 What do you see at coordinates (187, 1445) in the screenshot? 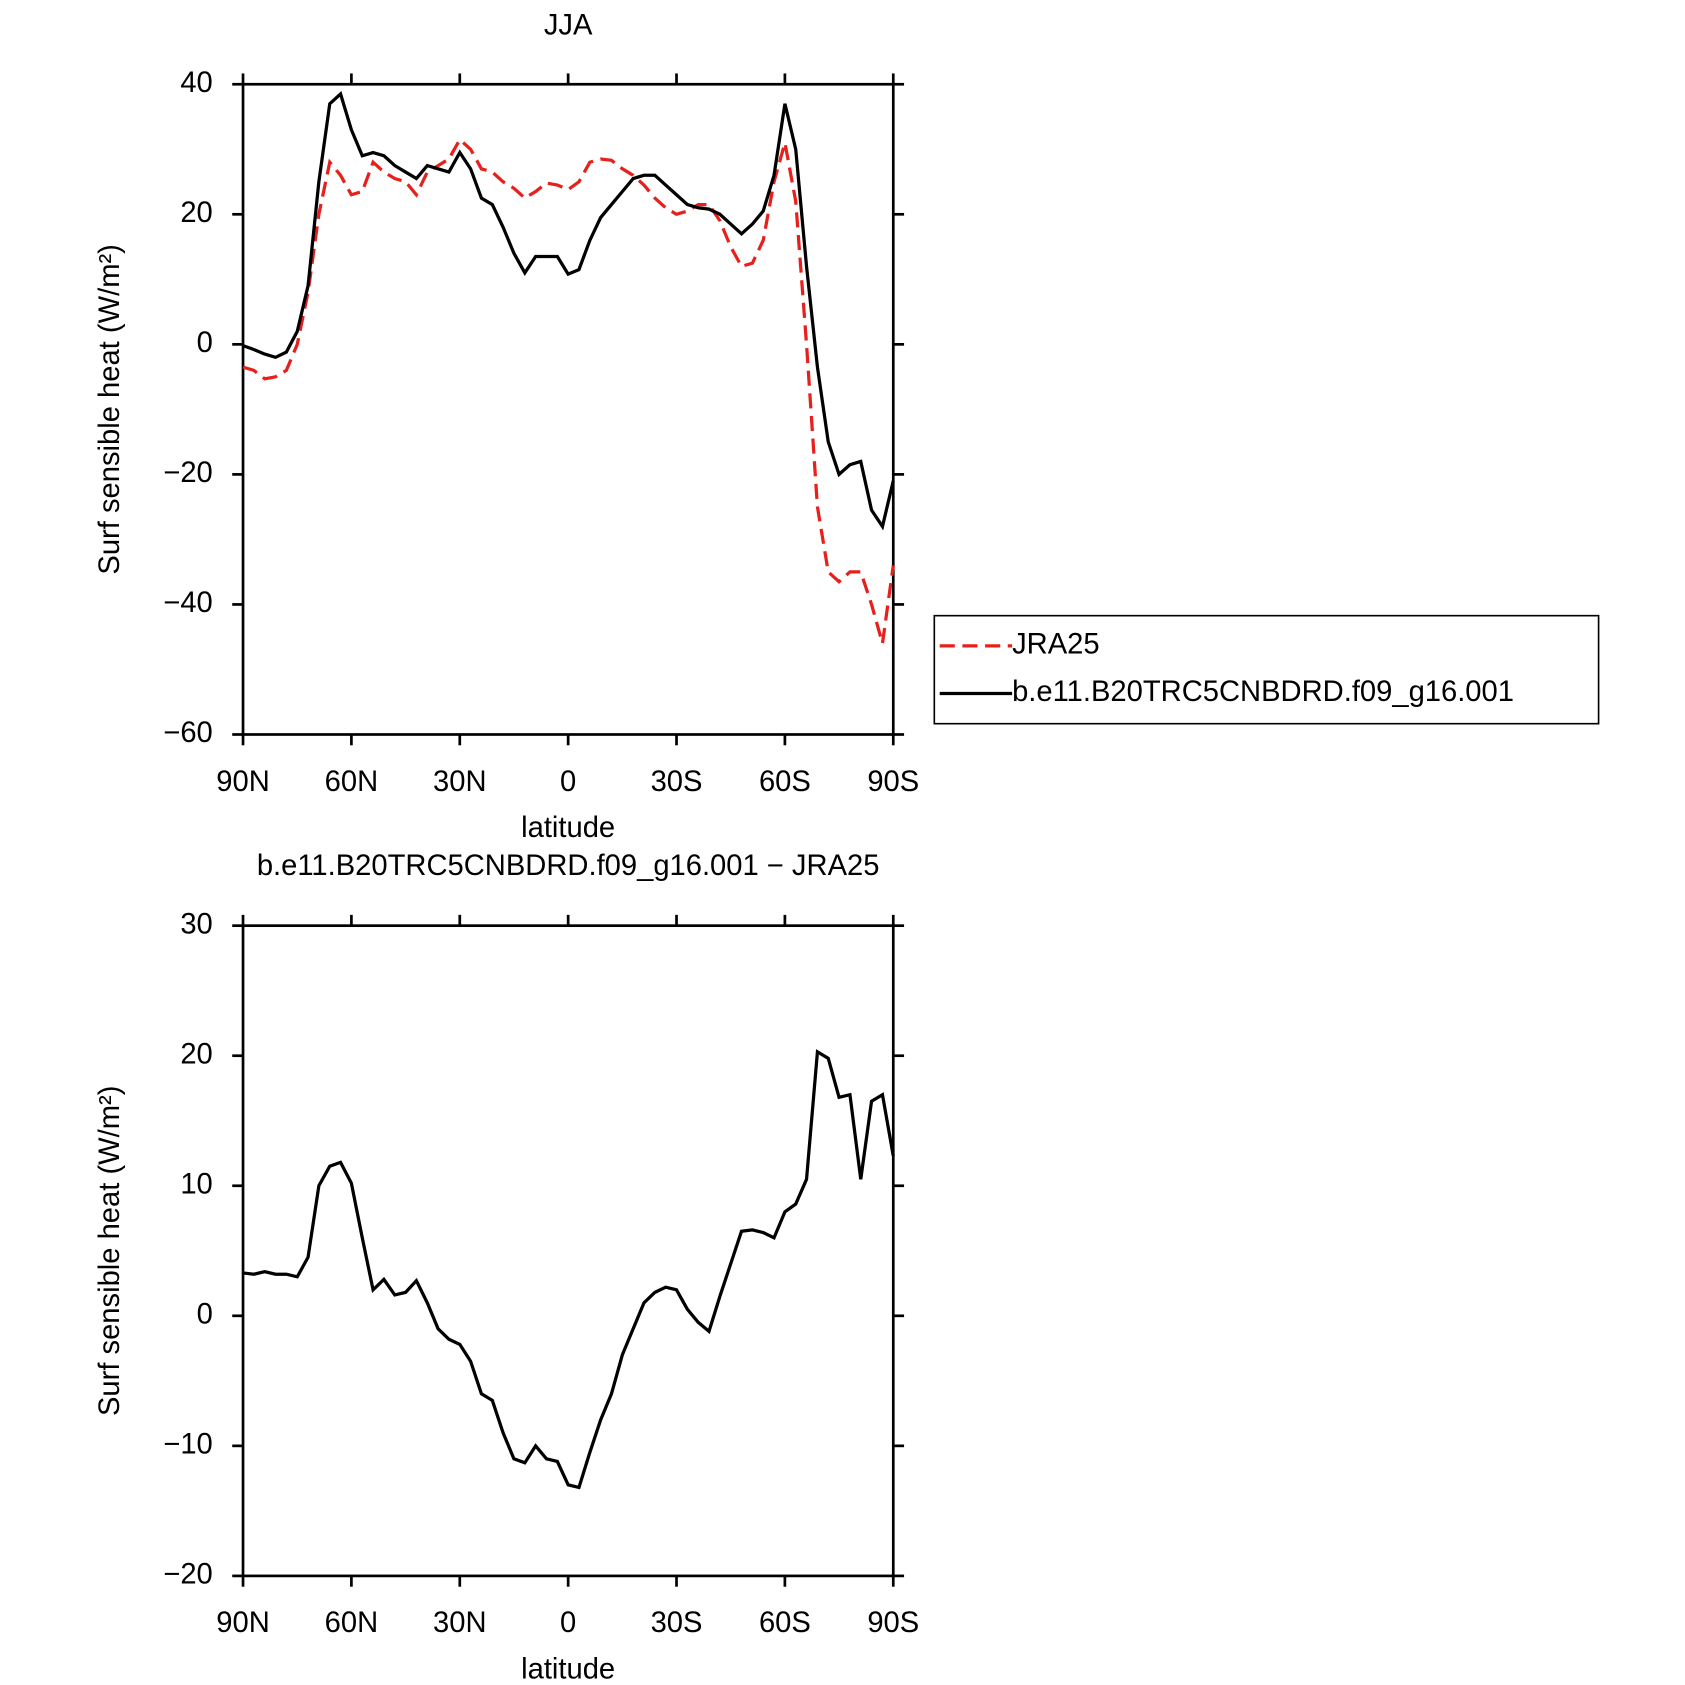
I see `y-tick-label: −10` at bounding box center [187, 1445].